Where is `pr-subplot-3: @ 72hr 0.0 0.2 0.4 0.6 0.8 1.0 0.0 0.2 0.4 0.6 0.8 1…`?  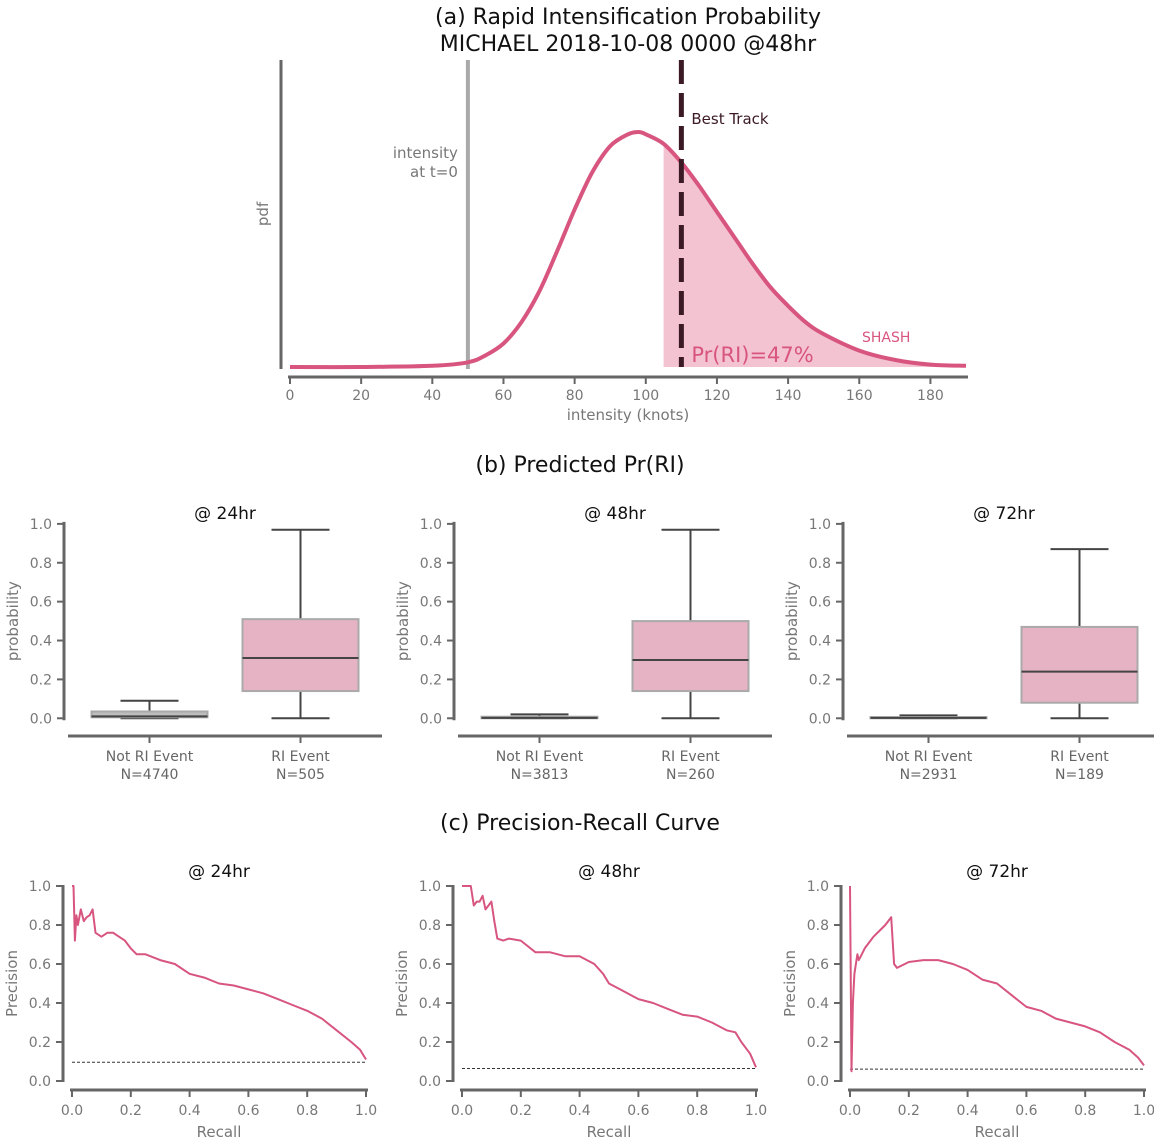 pr-subplot-3: @ 72hr 0.0 0.2 0.4 0.6 0.8 1.0 0.0 0.2 0.4 0.6 0.8 1… is located at coordinates (967, 1001).